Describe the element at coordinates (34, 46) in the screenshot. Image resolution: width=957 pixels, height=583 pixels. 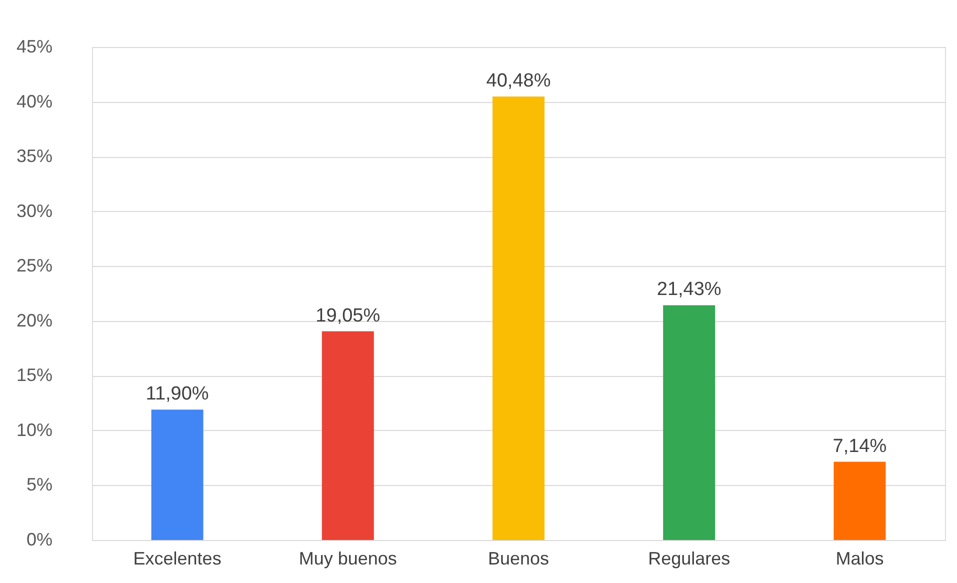
I see `y-tick-label: 45%` at that location.